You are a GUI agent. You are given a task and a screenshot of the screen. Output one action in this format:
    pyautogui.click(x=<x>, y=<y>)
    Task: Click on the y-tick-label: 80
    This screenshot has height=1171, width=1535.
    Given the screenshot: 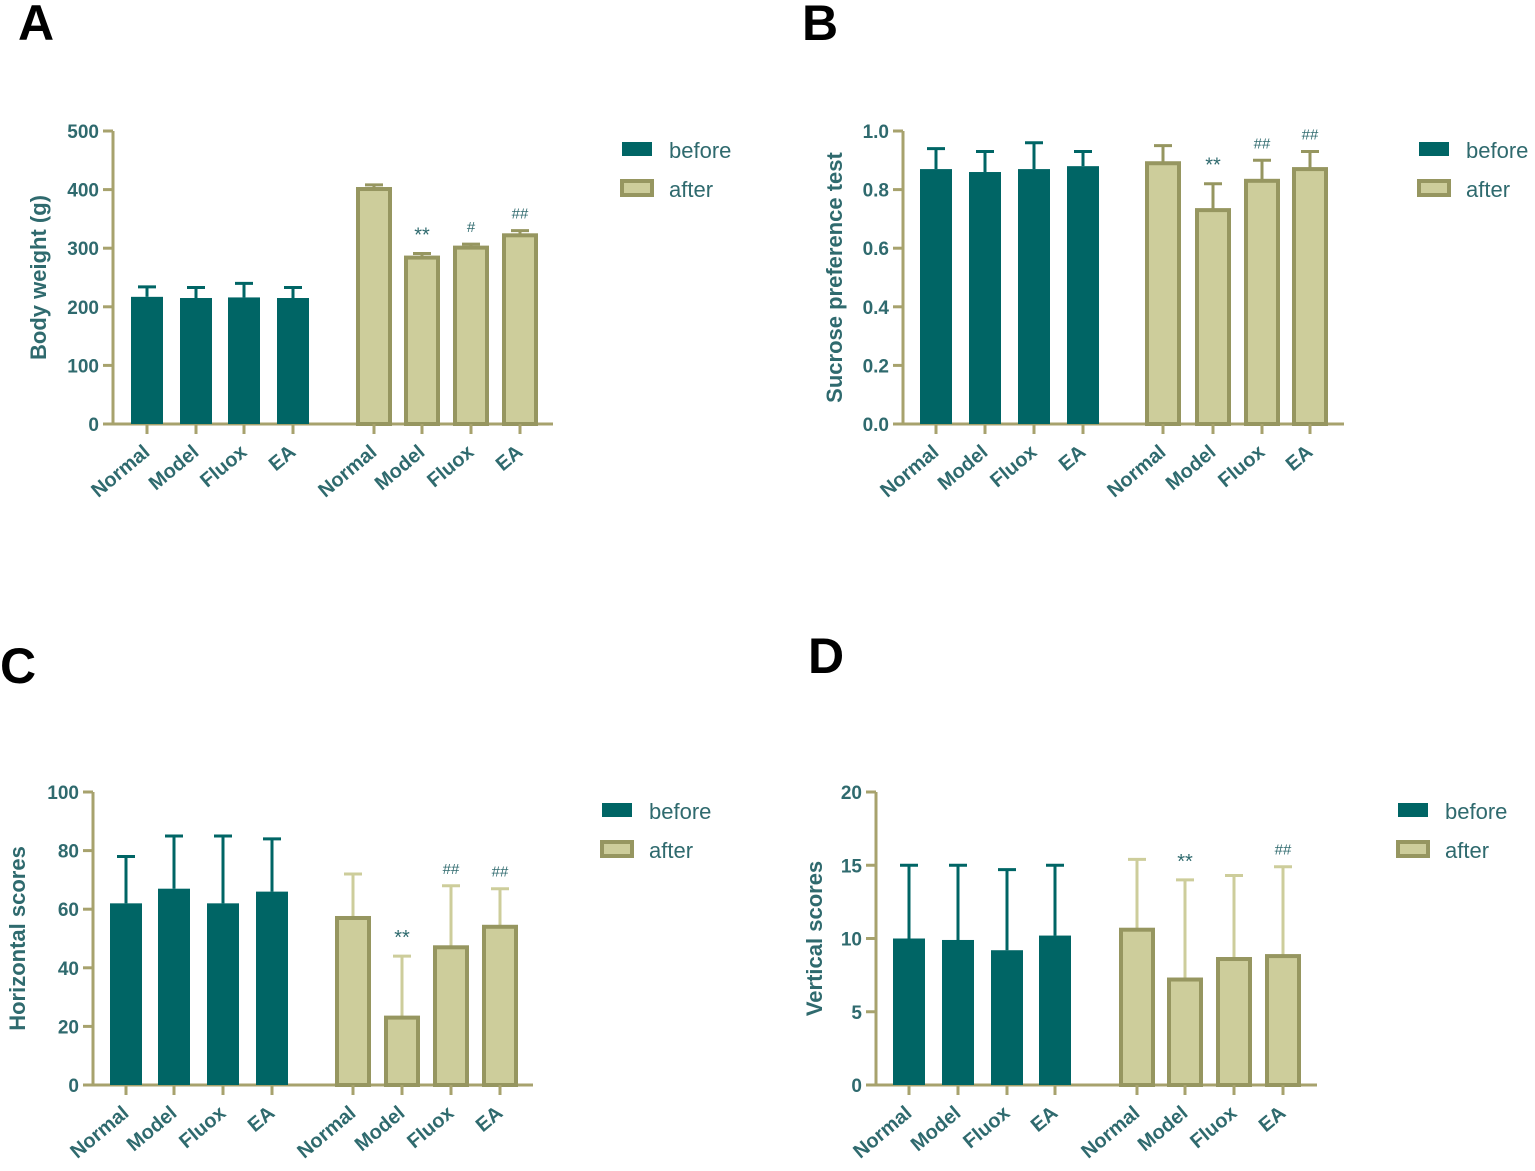 What is the action you would take?
    pyautogui.click(x=68, y=852)
    